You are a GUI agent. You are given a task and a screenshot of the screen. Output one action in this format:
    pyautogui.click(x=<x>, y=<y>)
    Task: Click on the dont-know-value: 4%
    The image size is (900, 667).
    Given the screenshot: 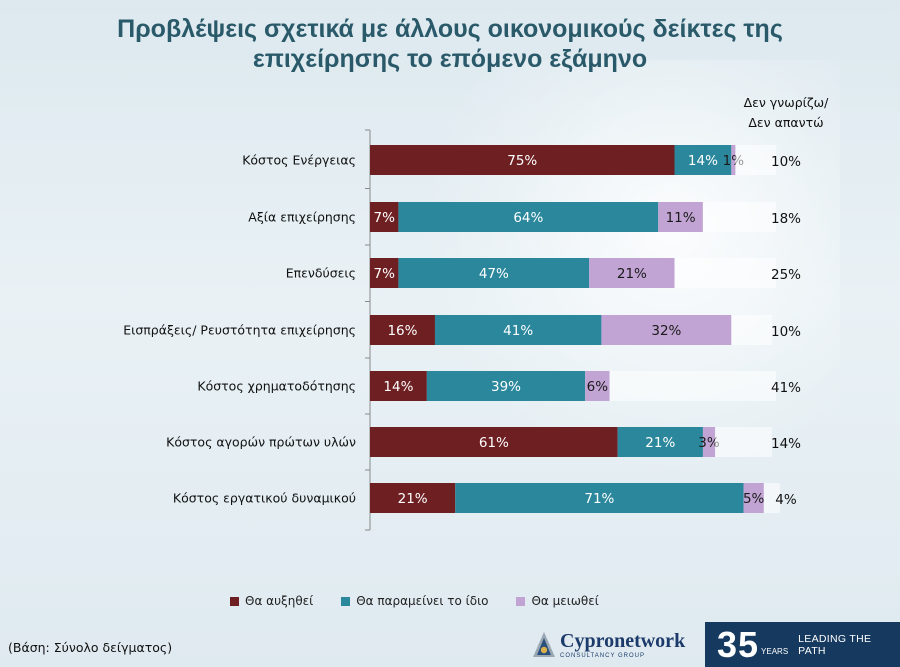 What is the action you would take?
    pyautogui.click(x=786, y=500)
    